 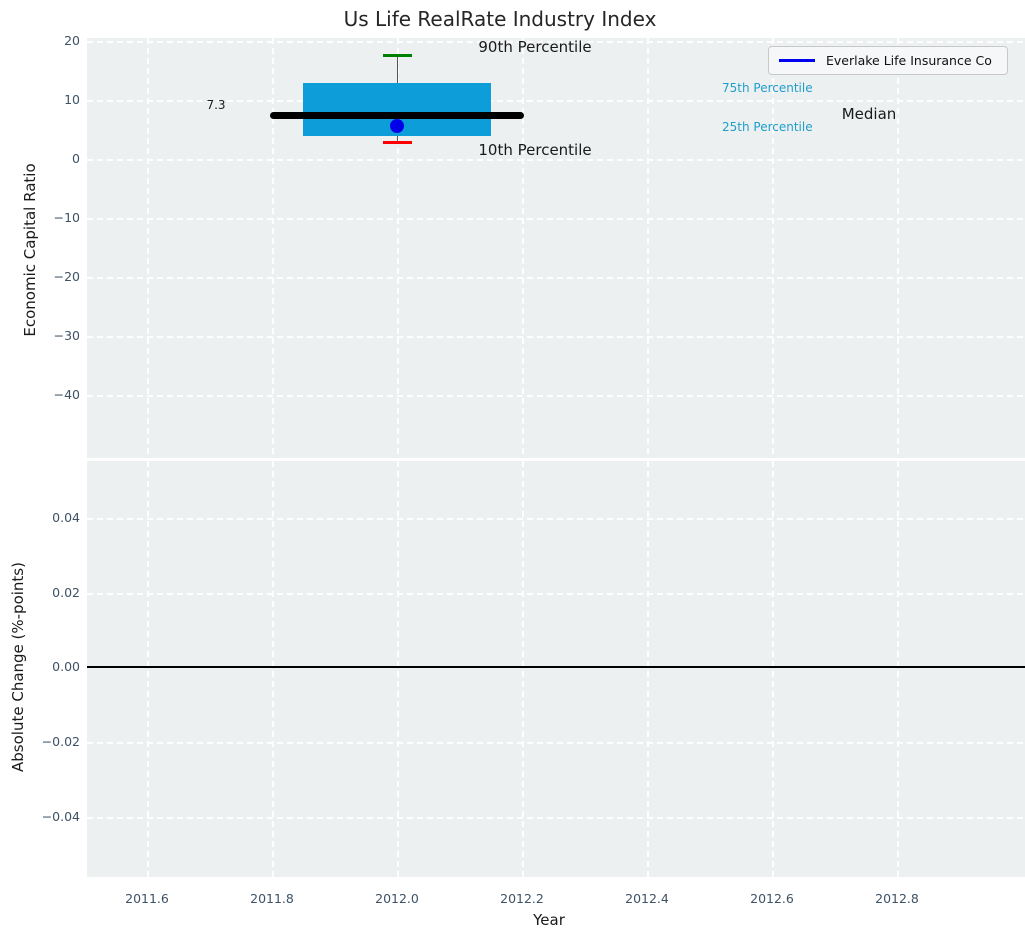 What do you see at coordinates (66, 394) in the screenshot?
I see `ytick-label: −40` at bounding box center [66, 394].